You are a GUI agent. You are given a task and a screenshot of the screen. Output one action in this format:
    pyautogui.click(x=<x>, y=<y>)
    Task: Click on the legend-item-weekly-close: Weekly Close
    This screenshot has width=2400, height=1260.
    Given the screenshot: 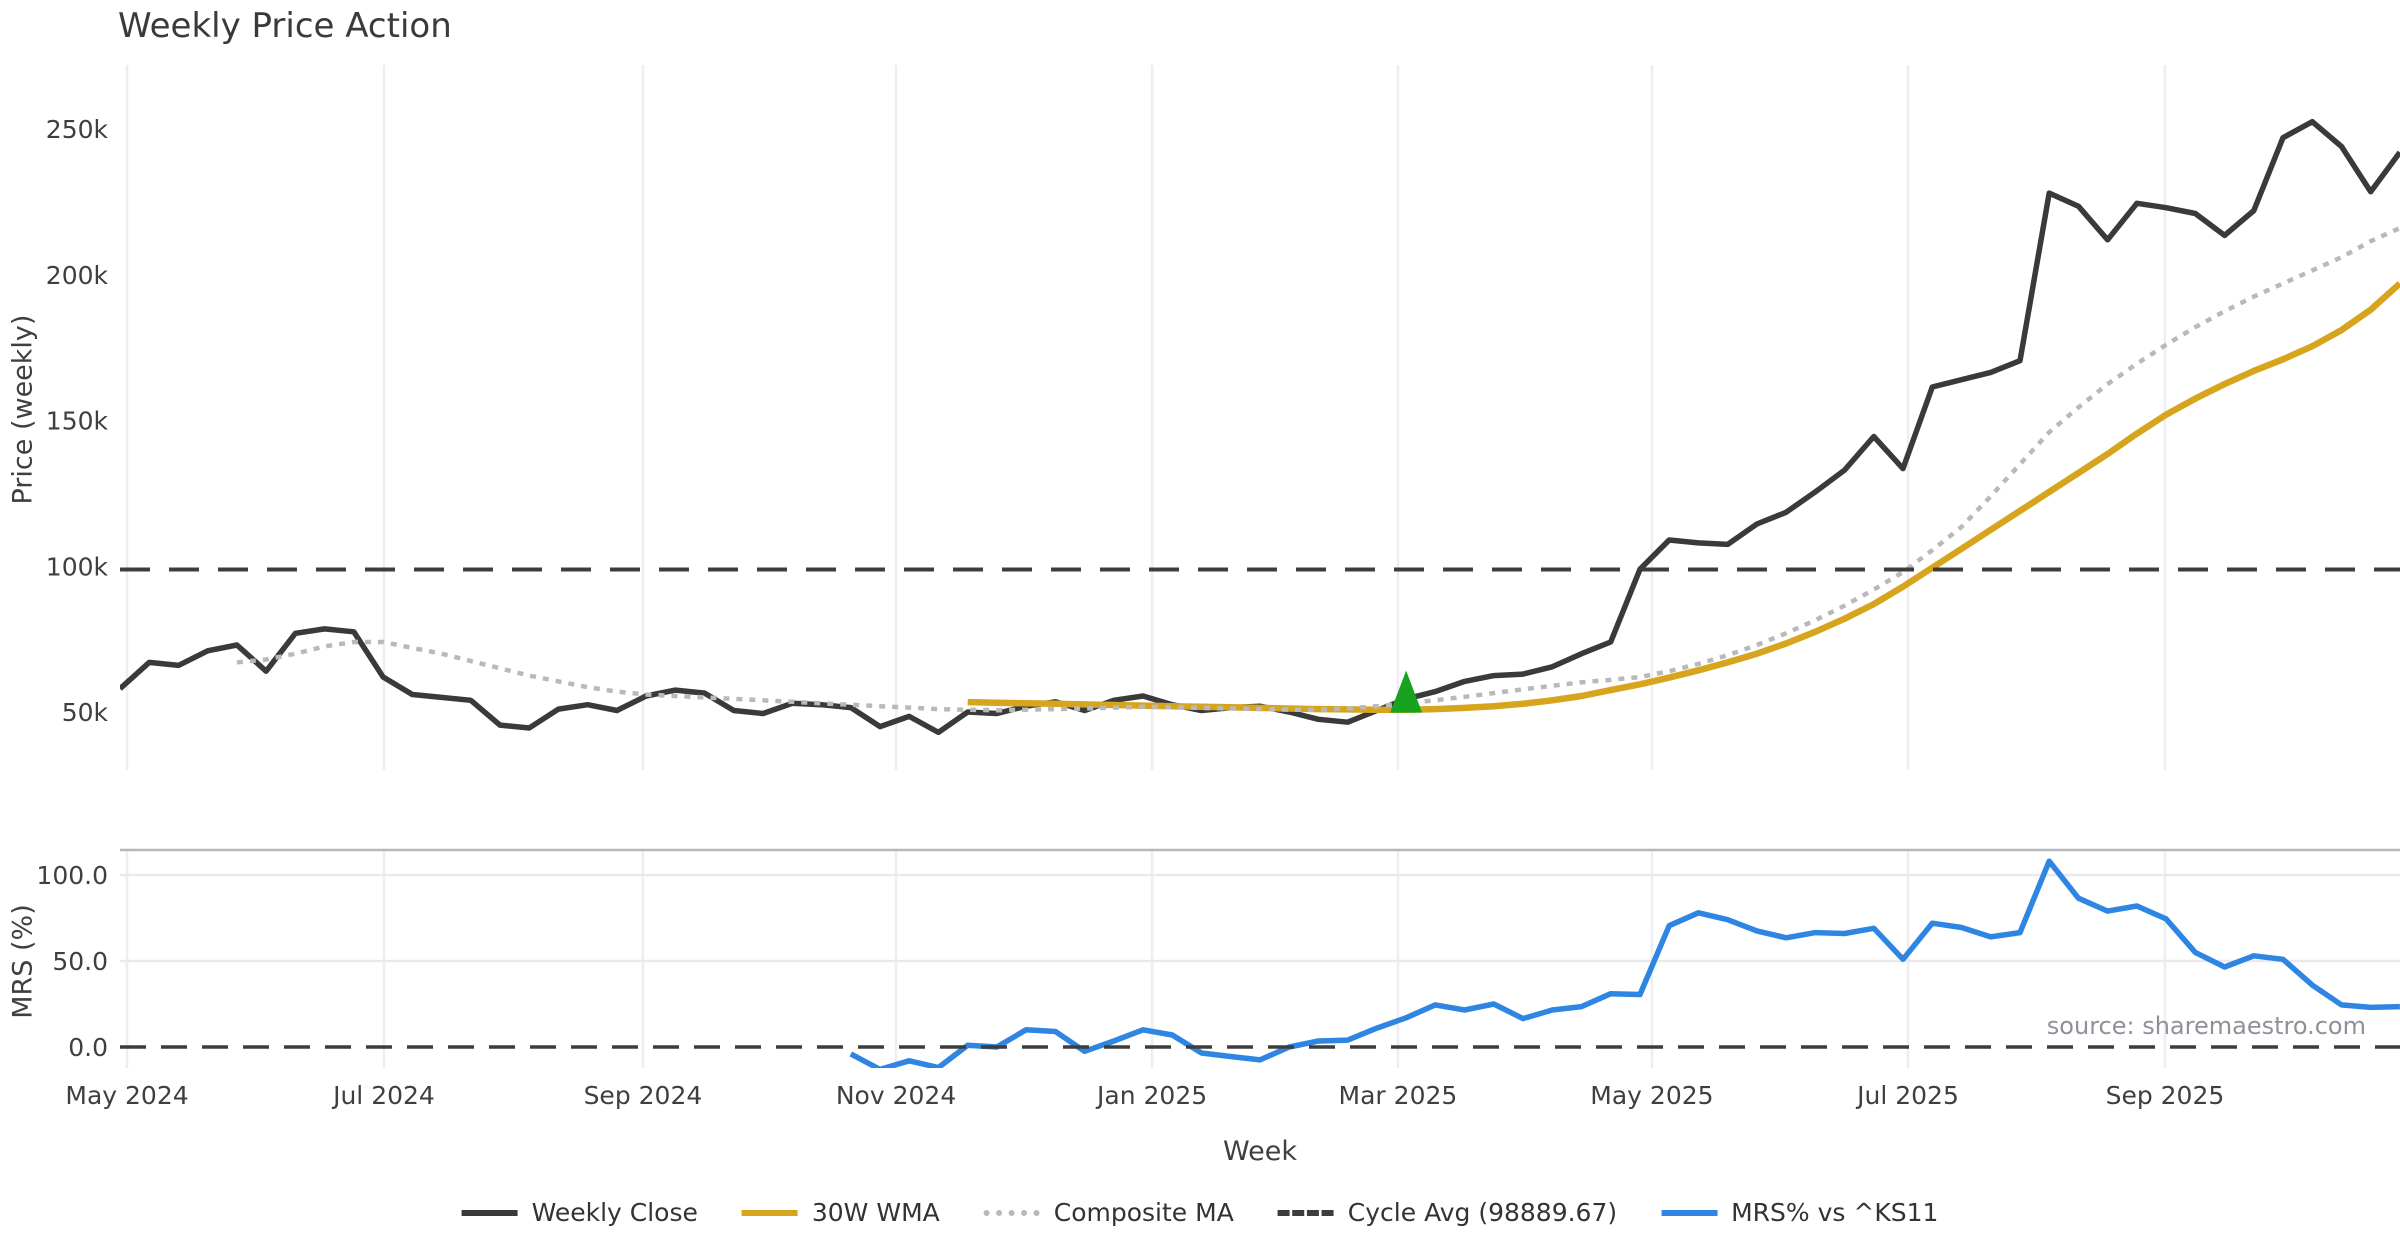 What is the action you would take?
    pyautogui.click(x=579, y=1212)
    